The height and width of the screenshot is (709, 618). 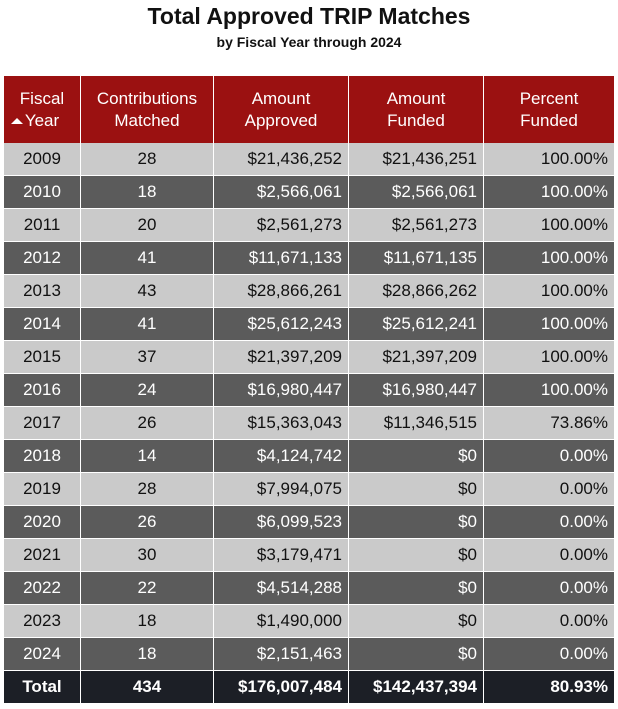 What do you see at coordinates (281, 192) in the screenshot?
I see `cell-amount-approved: $2,566,061` at bounding box center [281, 192].